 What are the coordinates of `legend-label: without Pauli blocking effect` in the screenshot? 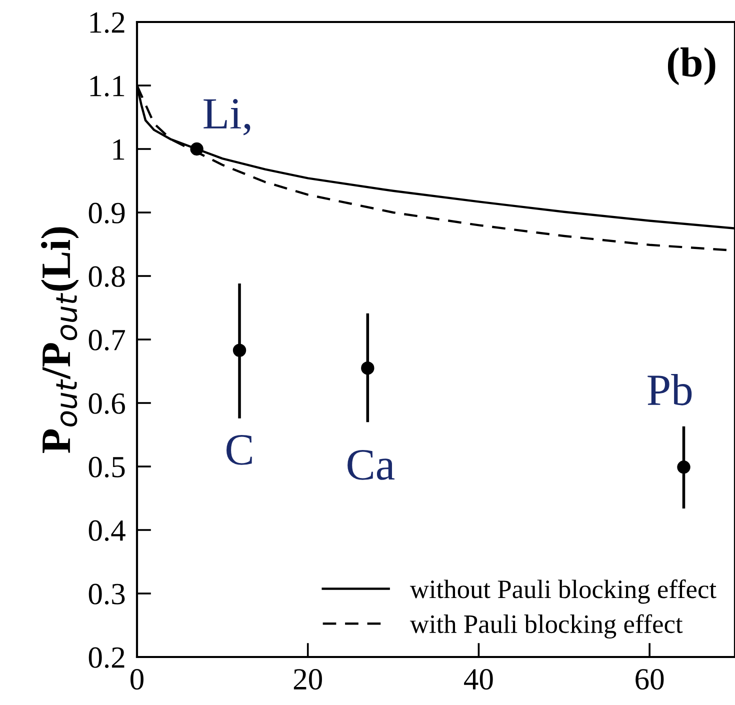 It's located at (563, 591).